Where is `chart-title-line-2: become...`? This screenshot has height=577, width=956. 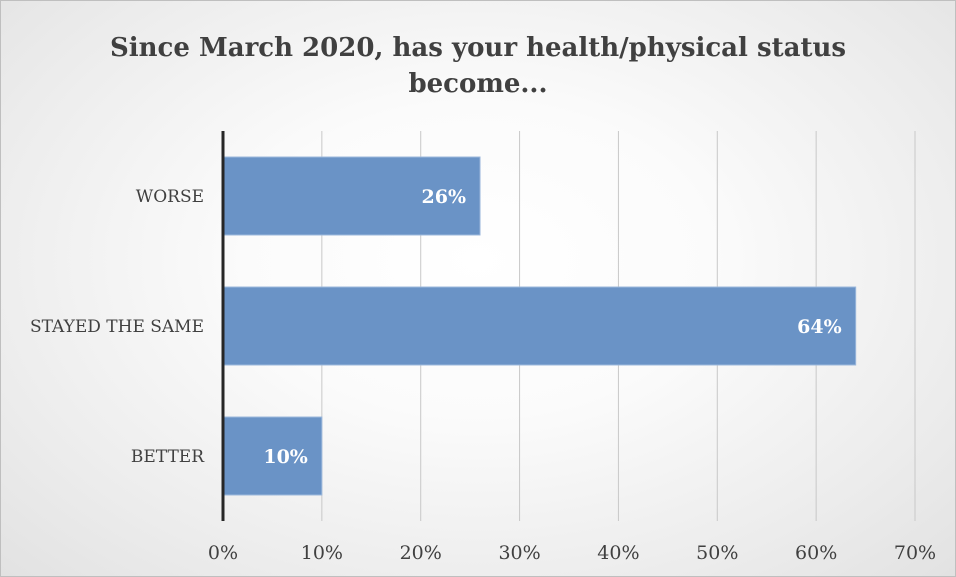
chart-title-line-2: become... is located at coordinates (478, 84).